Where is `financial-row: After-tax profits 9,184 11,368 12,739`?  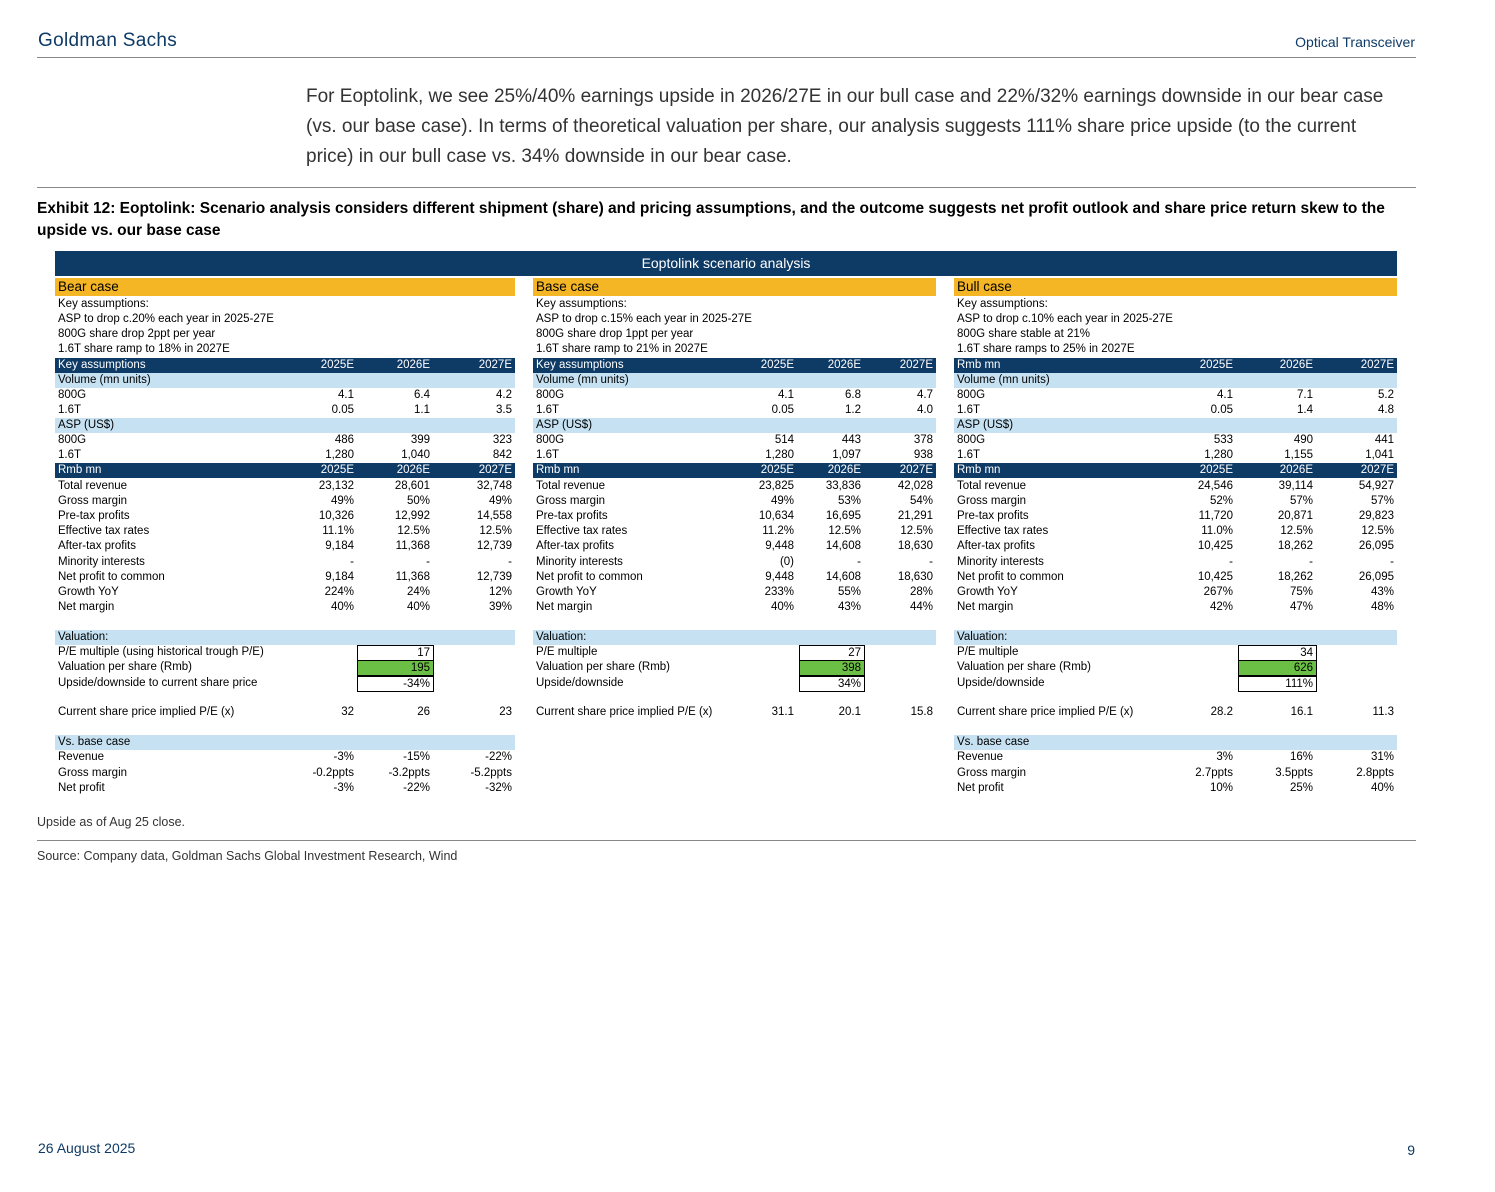
financial-row: After-tax profits 9,184 11,368 12,739 is located at coordinates (285, 546).